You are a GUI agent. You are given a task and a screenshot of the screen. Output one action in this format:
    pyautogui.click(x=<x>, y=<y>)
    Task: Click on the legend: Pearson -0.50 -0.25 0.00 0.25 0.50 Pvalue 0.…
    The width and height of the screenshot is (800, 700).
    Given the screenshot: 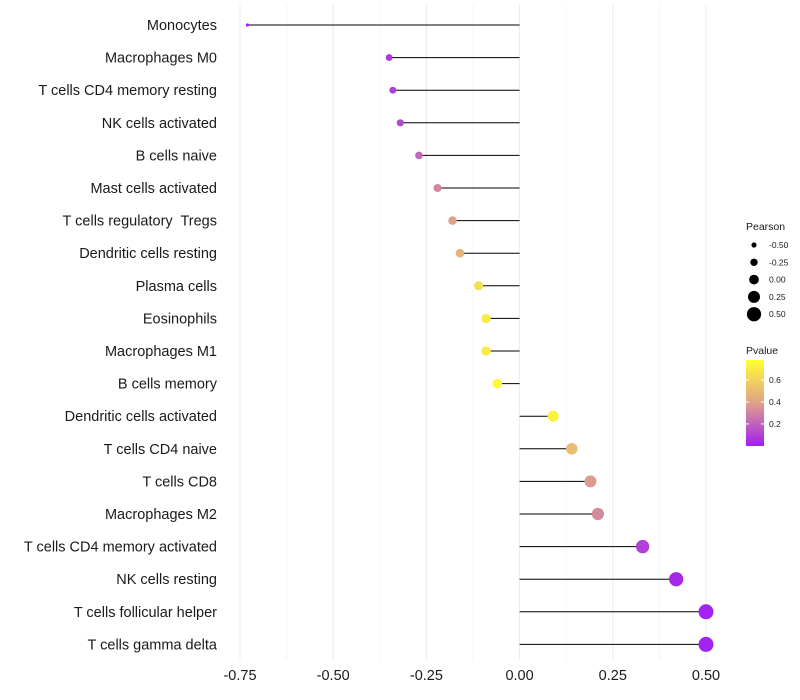 What is the action you would take?
    pyautogui.click(x=767, y=333)
    